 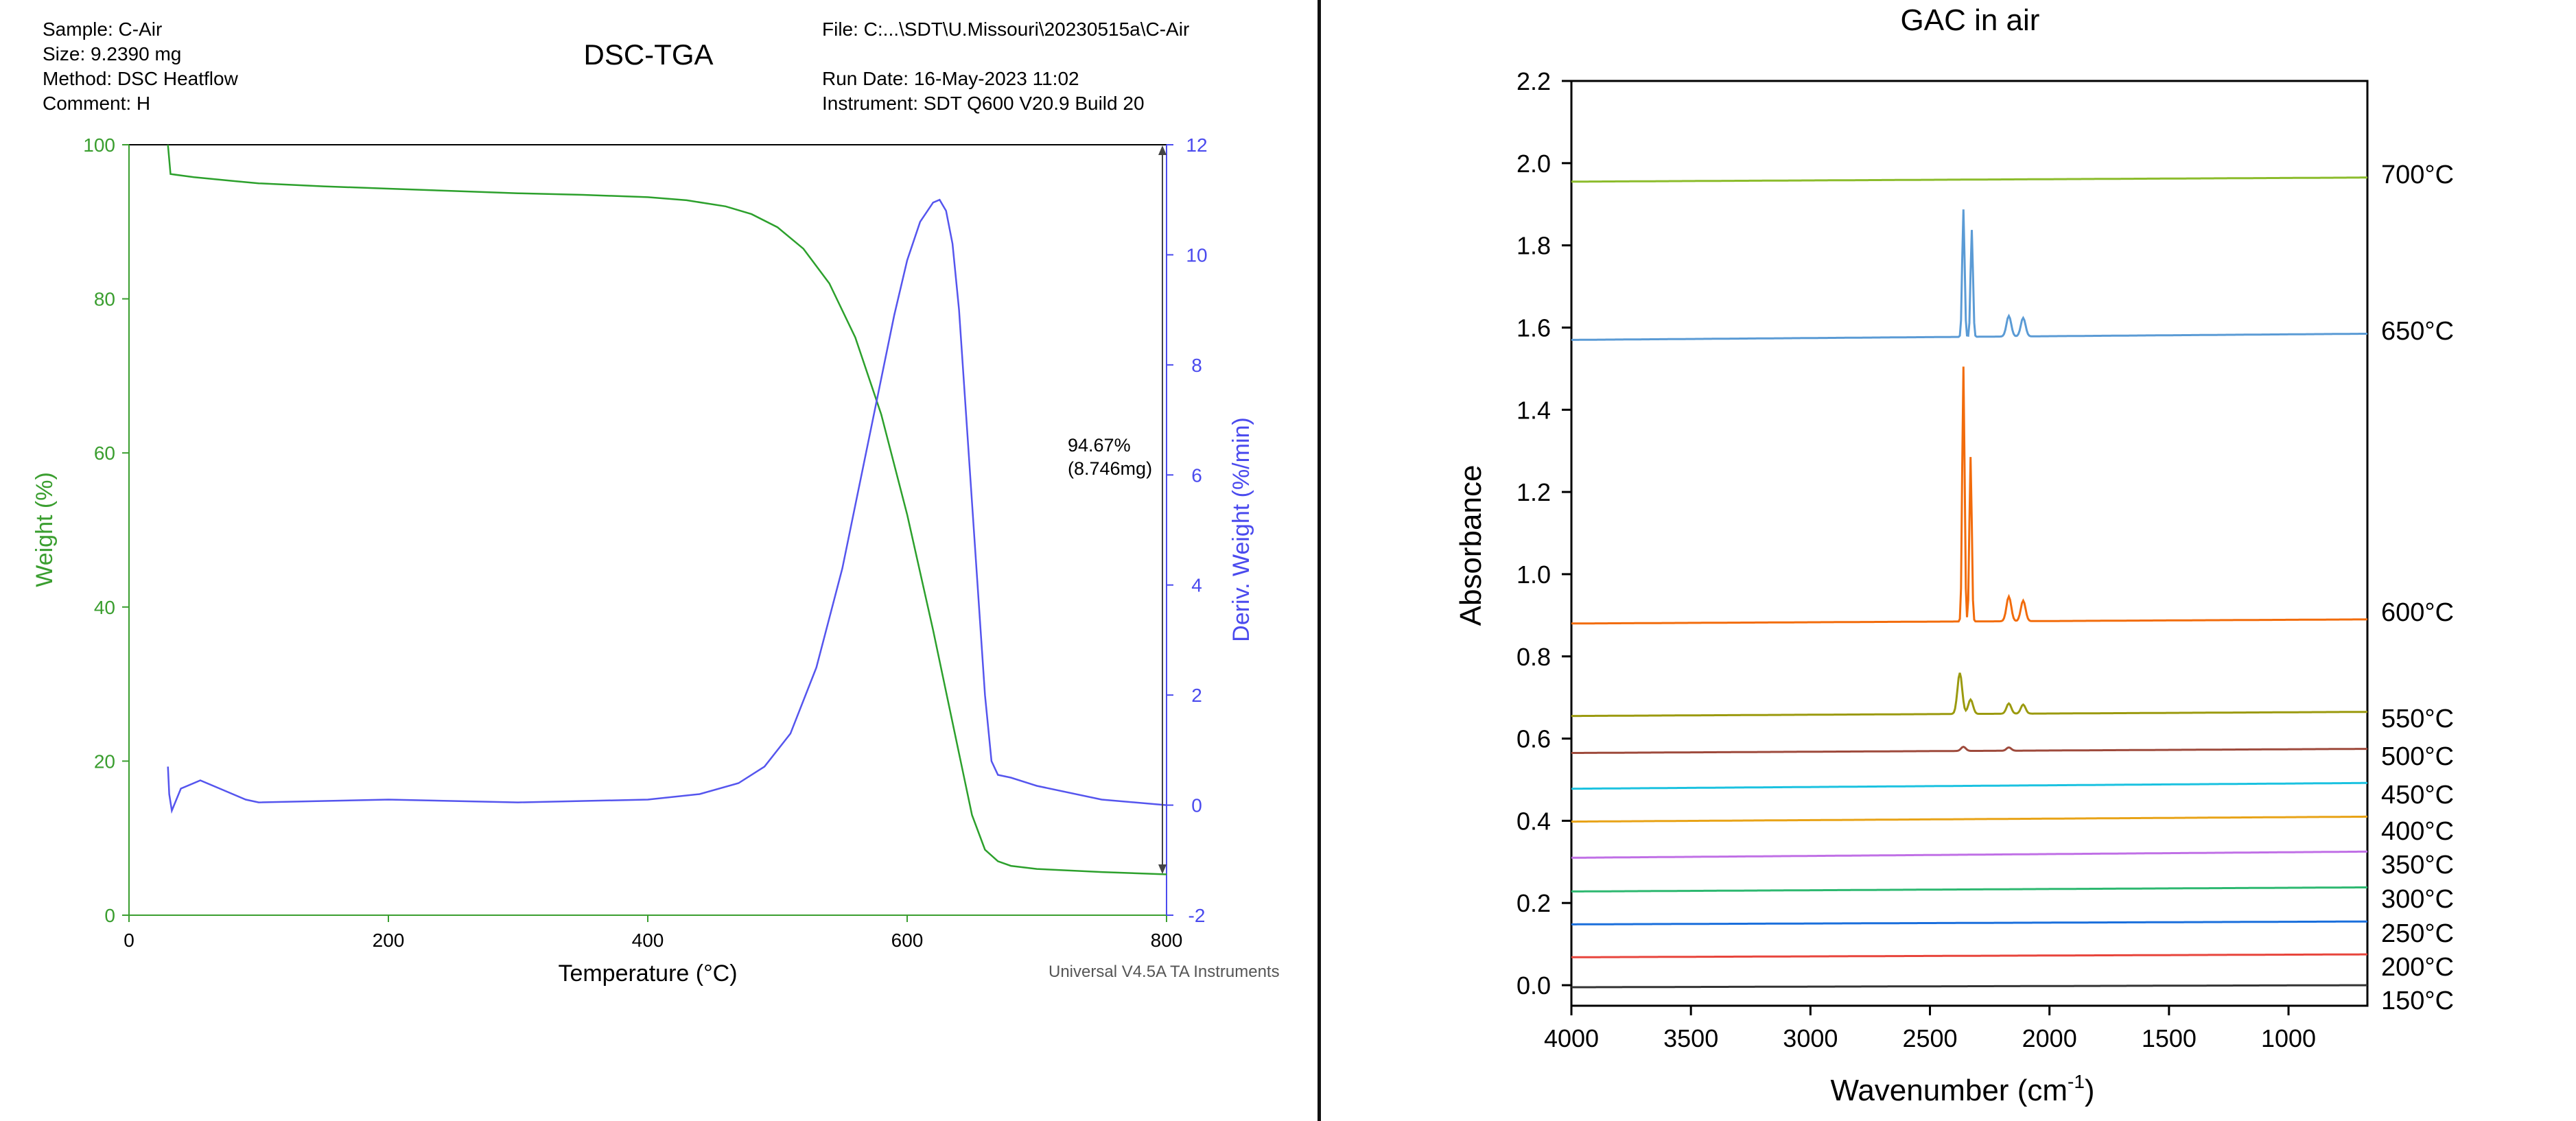 I want to click on ftir-series-line-400c, so click(x=1969, y=819).